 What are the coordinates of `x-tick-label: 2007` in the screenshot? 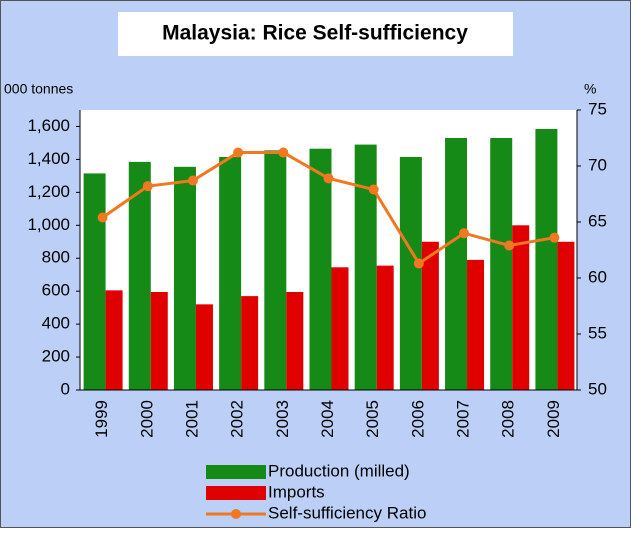 It's located at (463, 419).